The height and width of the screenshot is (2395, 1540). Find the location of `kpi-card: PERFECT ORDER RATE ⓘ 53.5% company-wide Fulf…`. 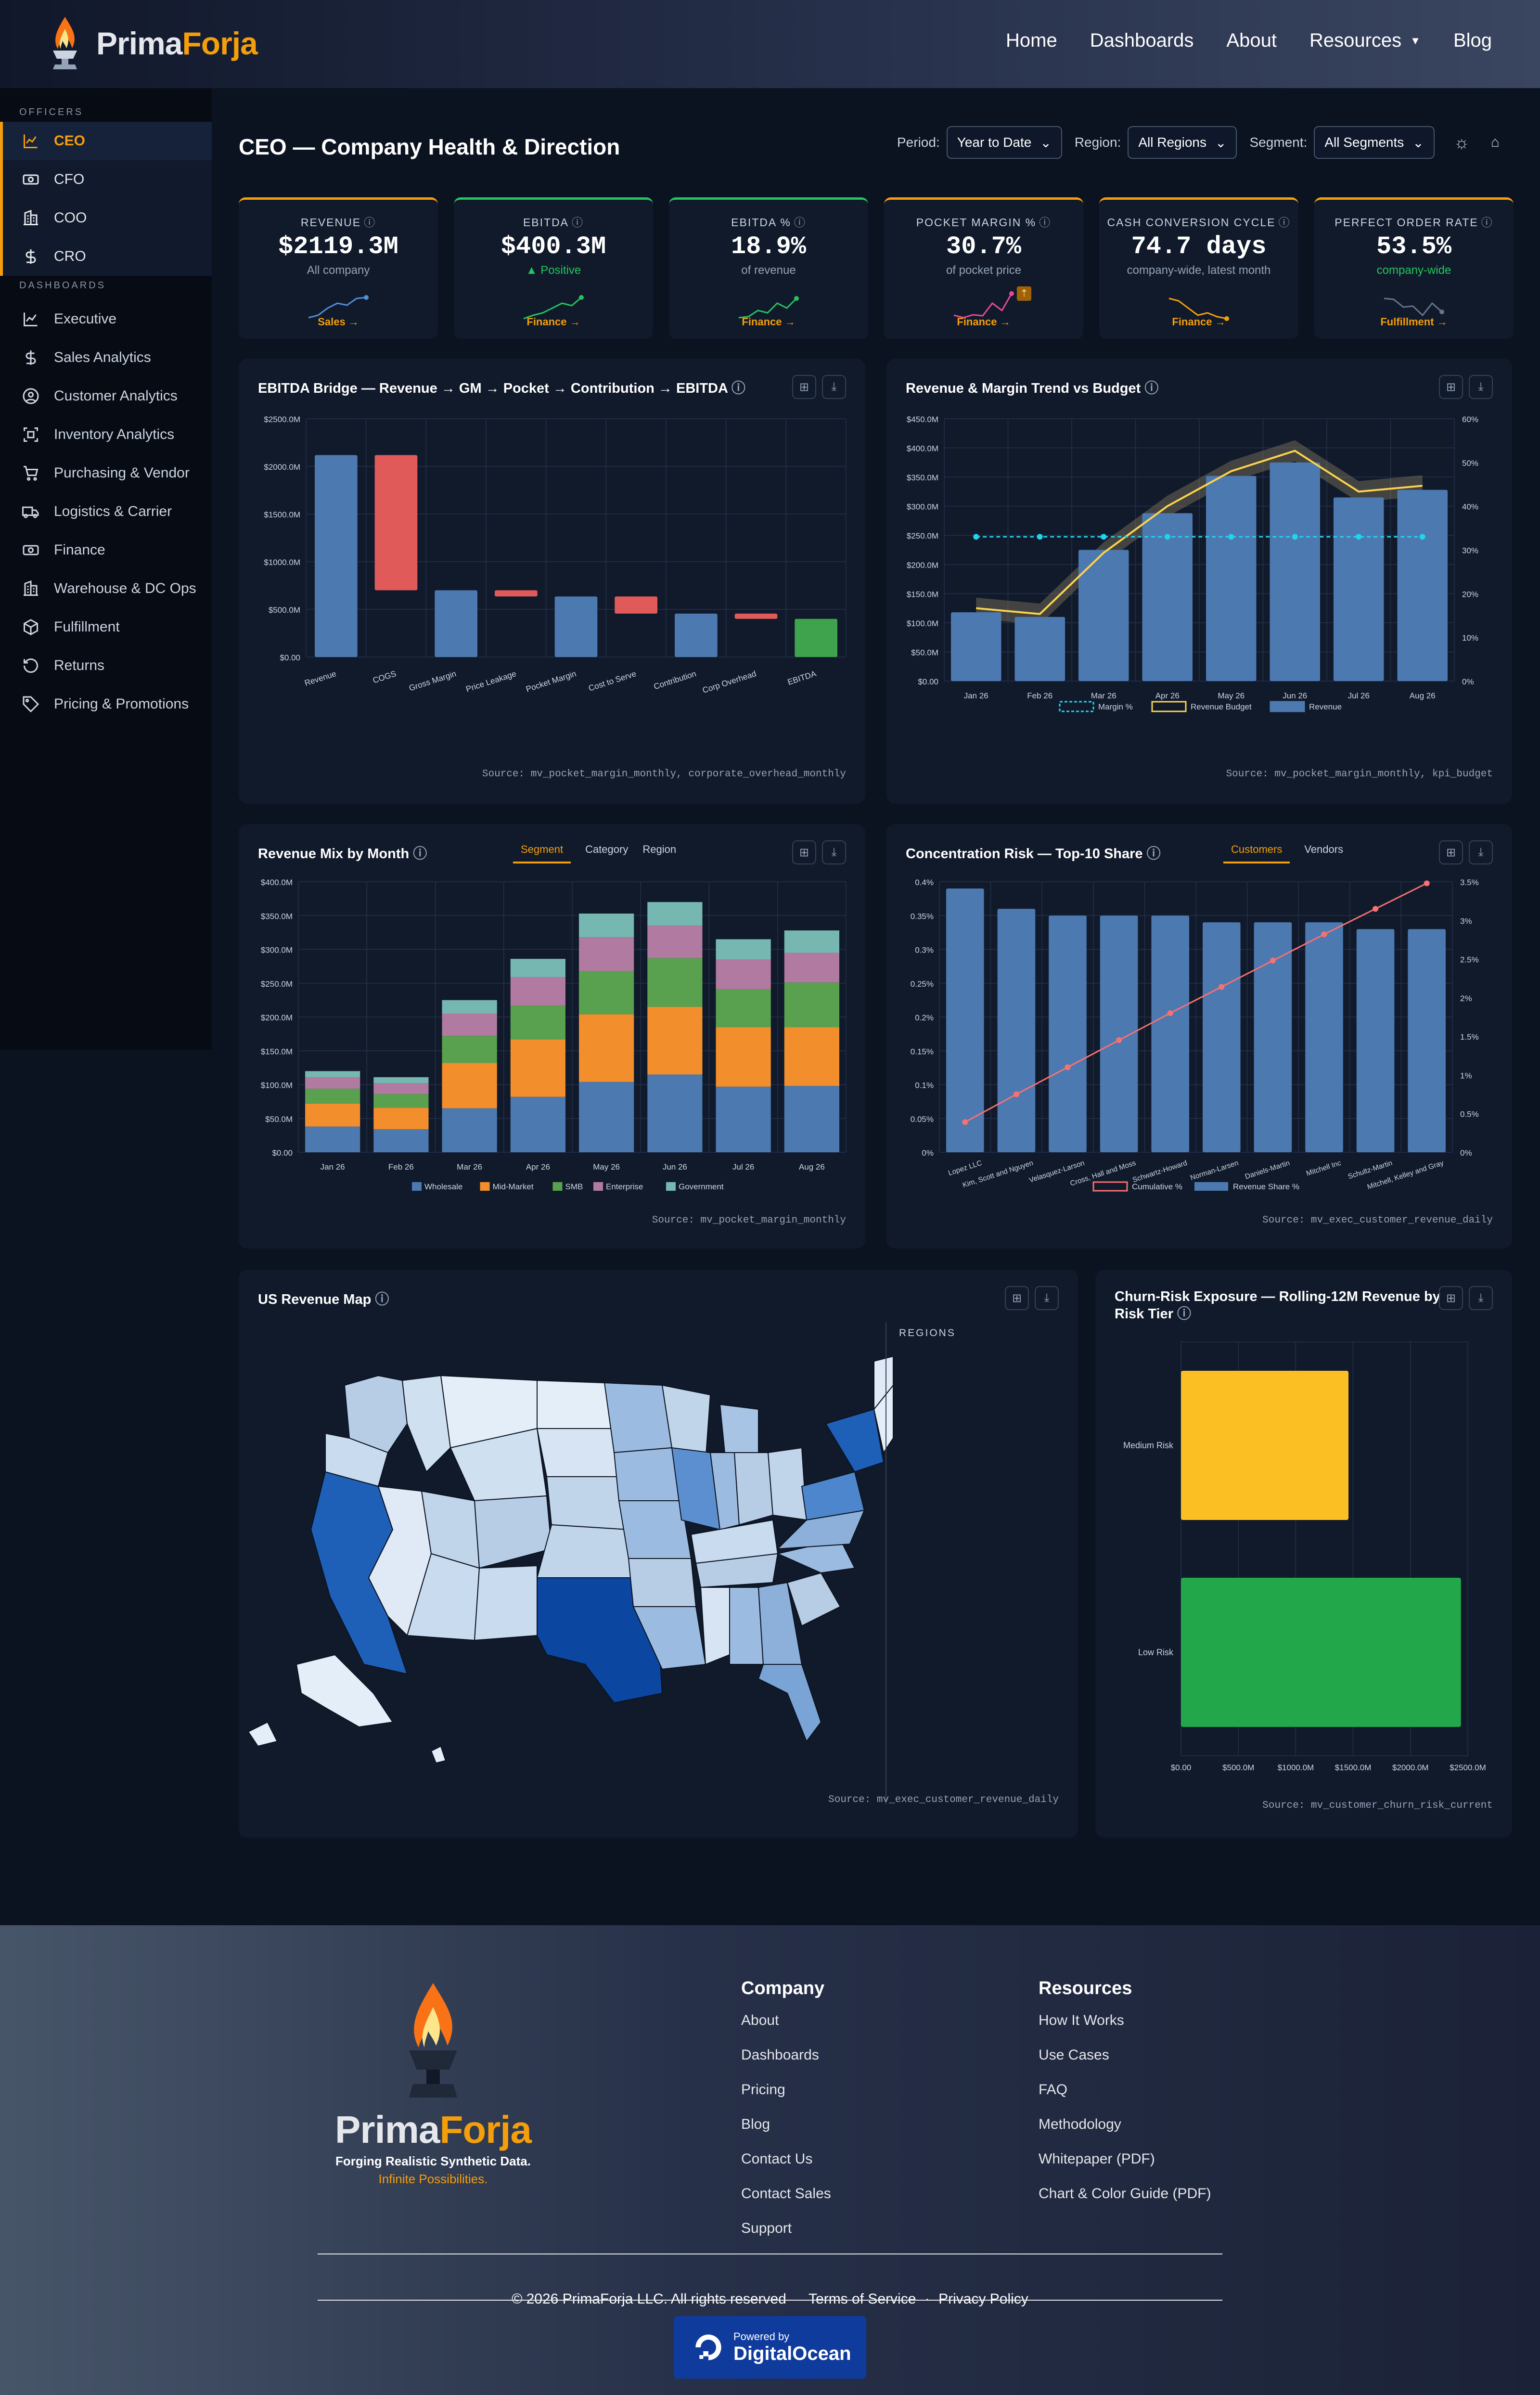

kpi-card: PERFECT ORDER RATE ⓘ 53.5% company-wide Fulf… is located at coordinates (1414, 268).